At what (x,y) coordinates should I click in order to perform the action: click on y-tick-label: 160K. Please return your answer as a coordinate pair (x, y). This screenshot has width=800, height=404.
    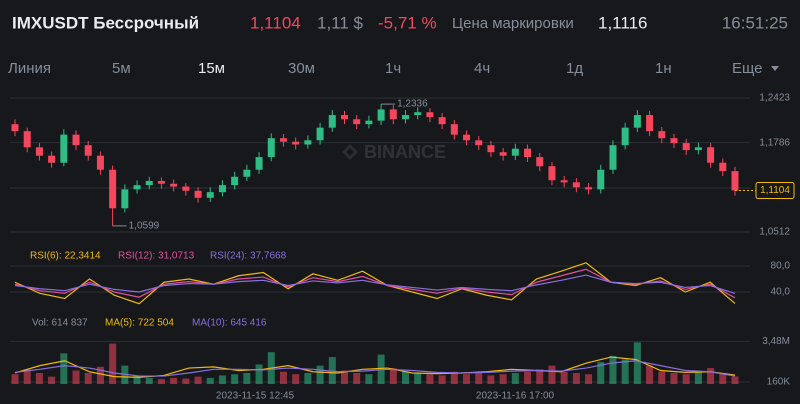
    Looking at the image, I should click on (779, 382).